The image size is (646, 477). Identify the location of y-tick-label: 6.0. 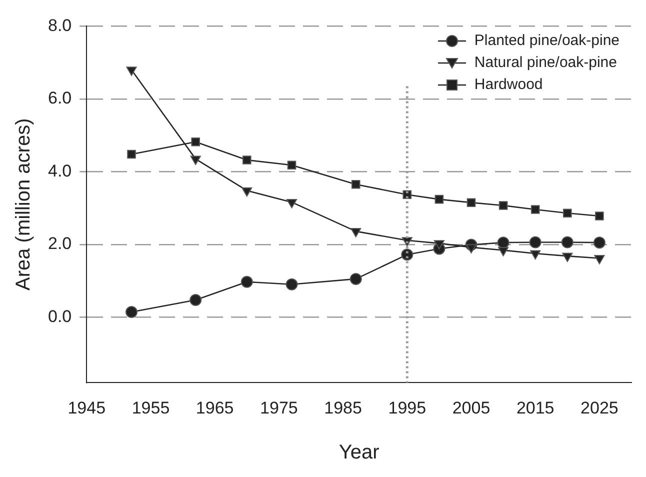
(60, 98).